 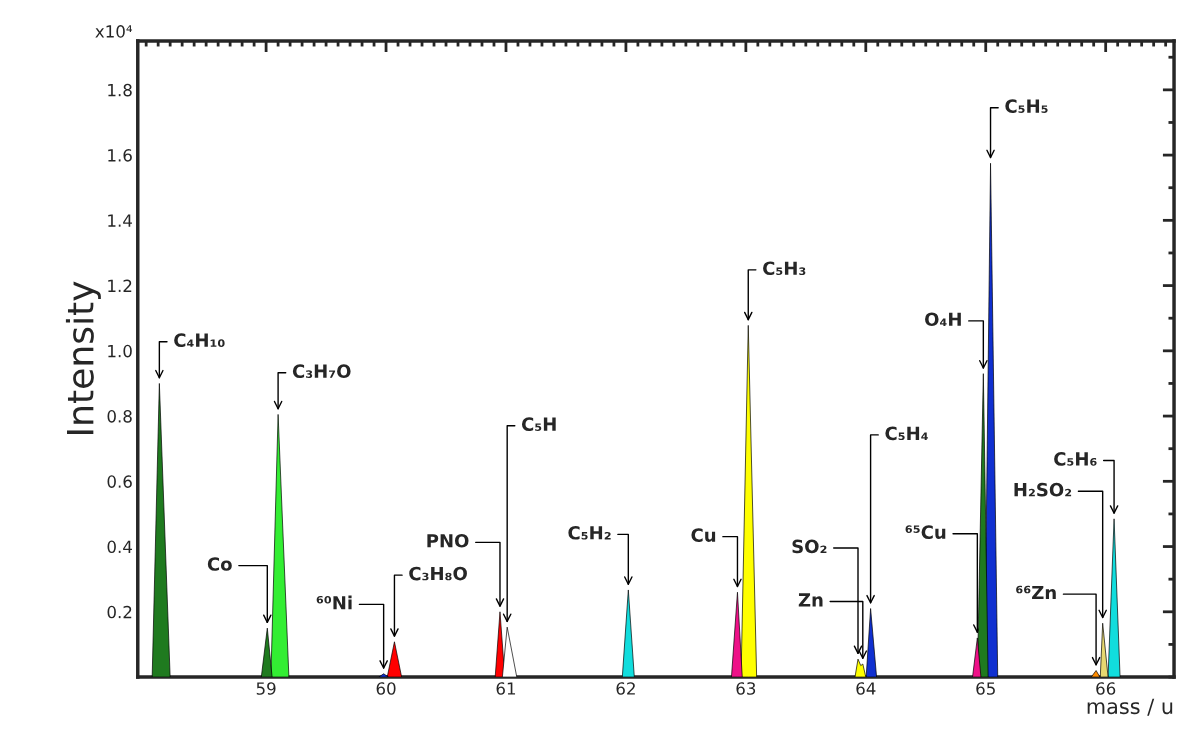 I want to click on annotation: H₂SO₂, so click(x=1043, y=489).